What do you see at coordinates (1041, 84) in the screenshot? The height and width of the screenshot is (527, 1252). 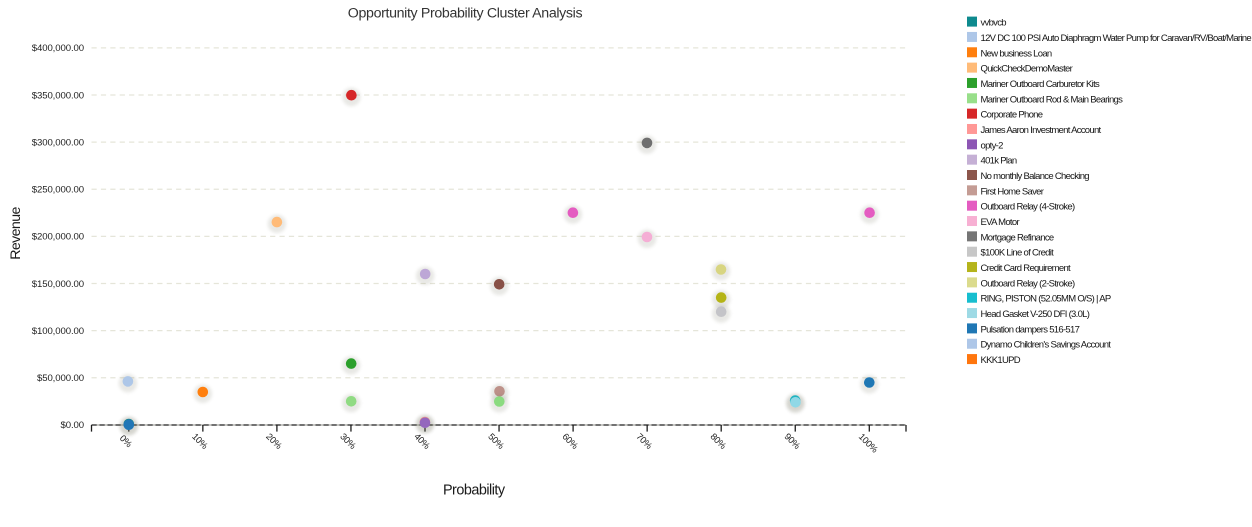 I see `svg-text:Mariner Outboard Carburetor Ki: Mariner Outboard Carburetor Kits` at bounding box center [1041, 84].